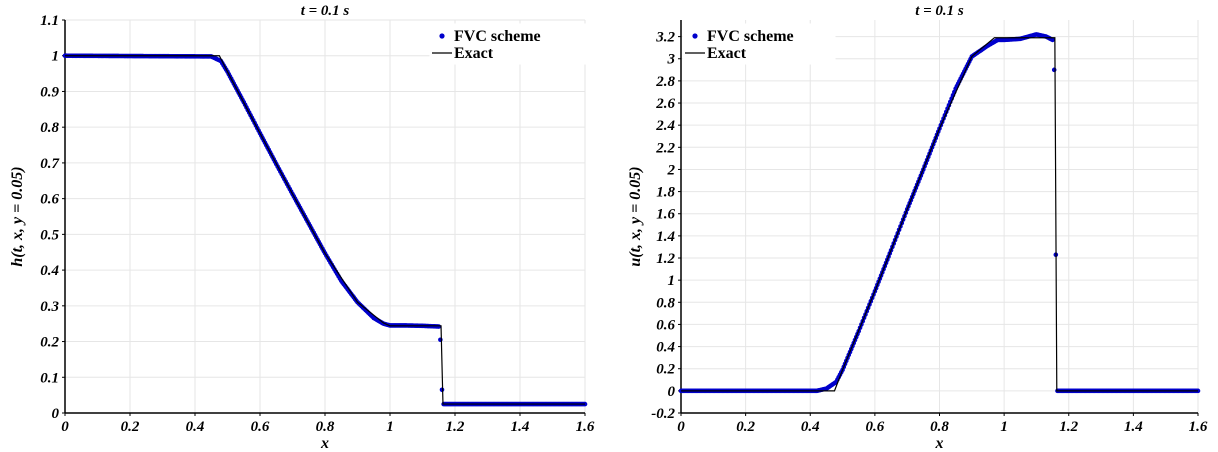  Describe the element at coordinates (663, 414) in the screenshot. I see `y-tick-label: -0.2` at that location.